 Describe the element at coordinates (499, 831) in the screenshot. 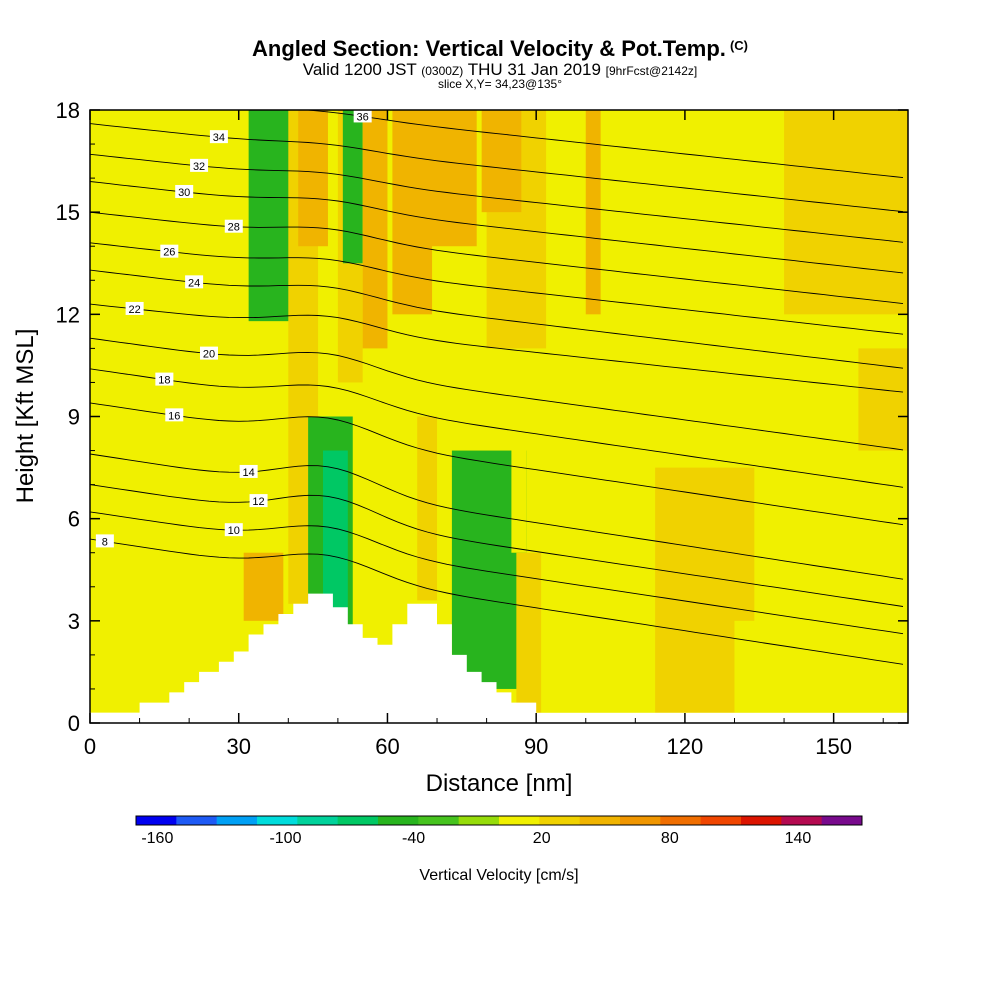

I see `colorbar: -160 -100 -40 20 80 140` at that location.